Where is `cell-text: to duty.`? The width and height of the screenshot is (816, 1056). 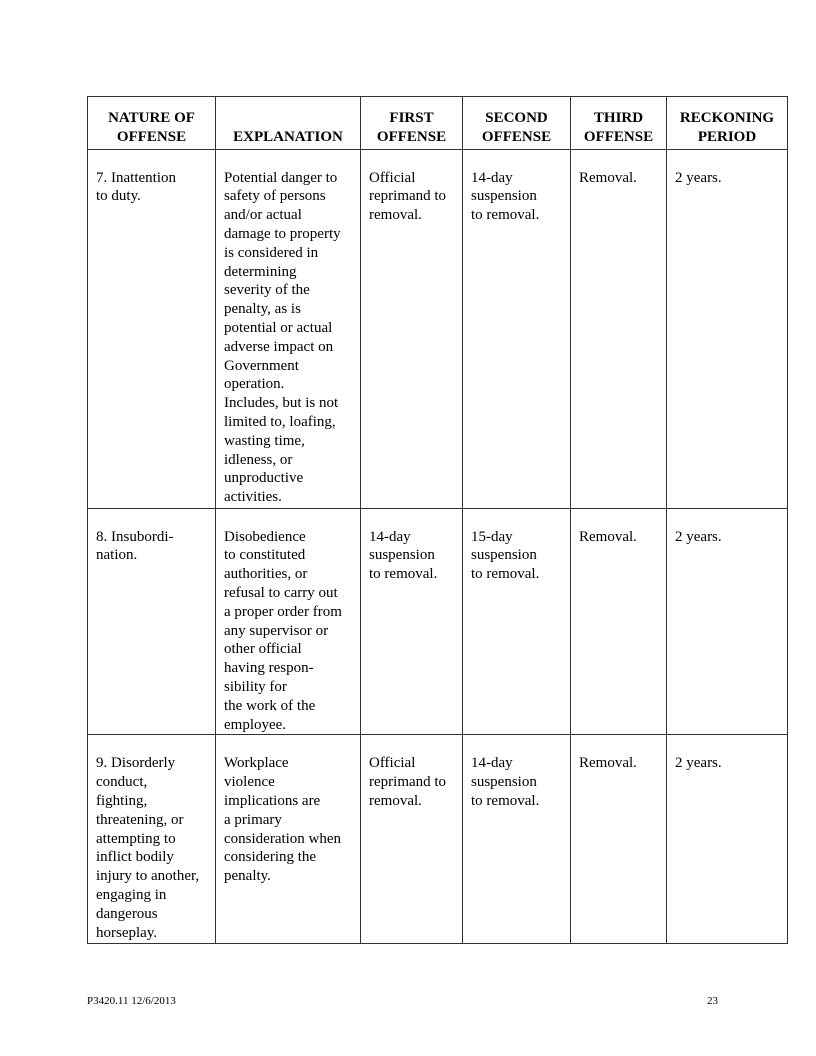 cell-text: to duty. is located at coordinates (118, 196).